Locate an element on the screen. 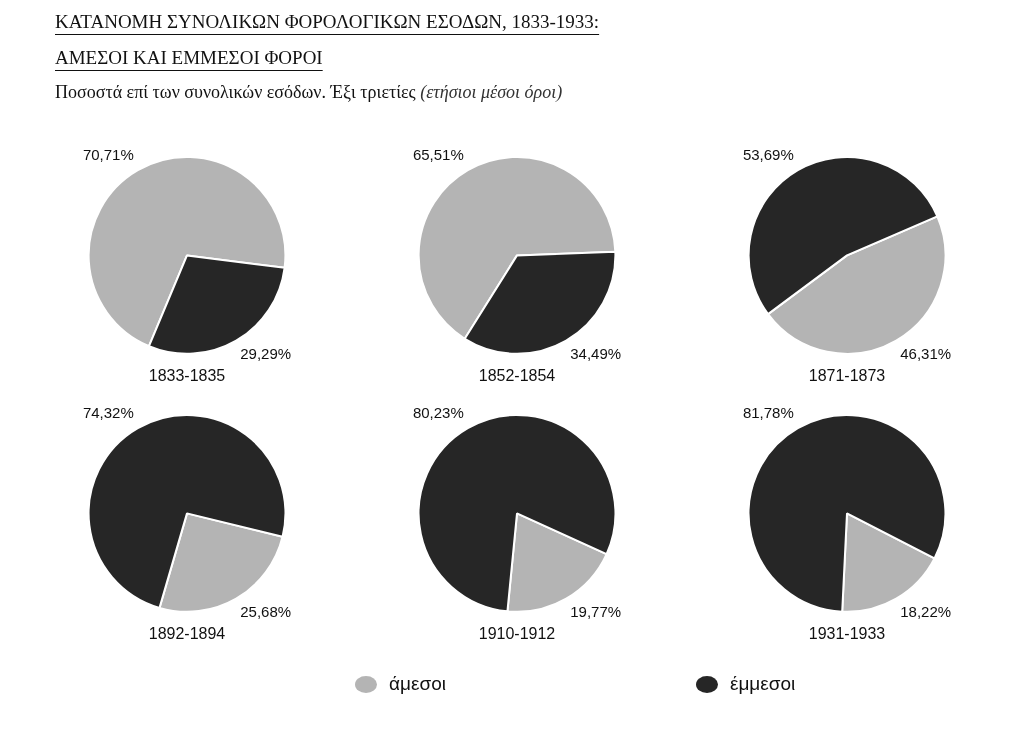 This screenshot has width=1024, height=737. text: 1871-1873 is located at coordinates (847, 375).